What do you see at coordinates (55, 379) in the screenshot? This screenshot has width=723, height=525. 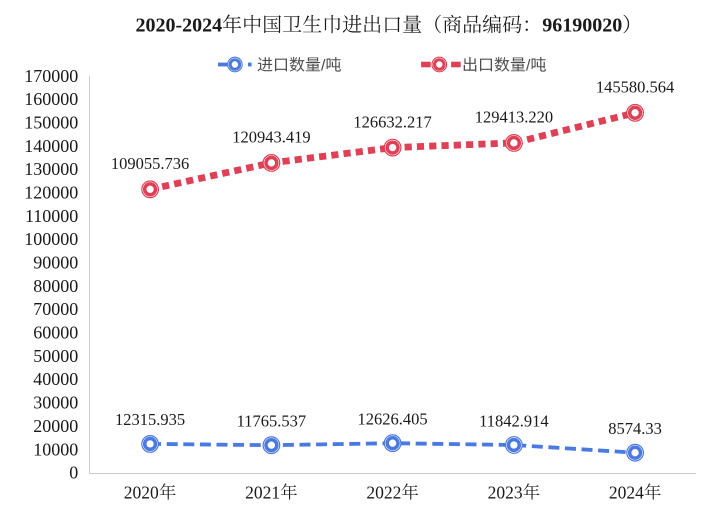 I see `svg-text: 40000` at bounding box center [55, 379].